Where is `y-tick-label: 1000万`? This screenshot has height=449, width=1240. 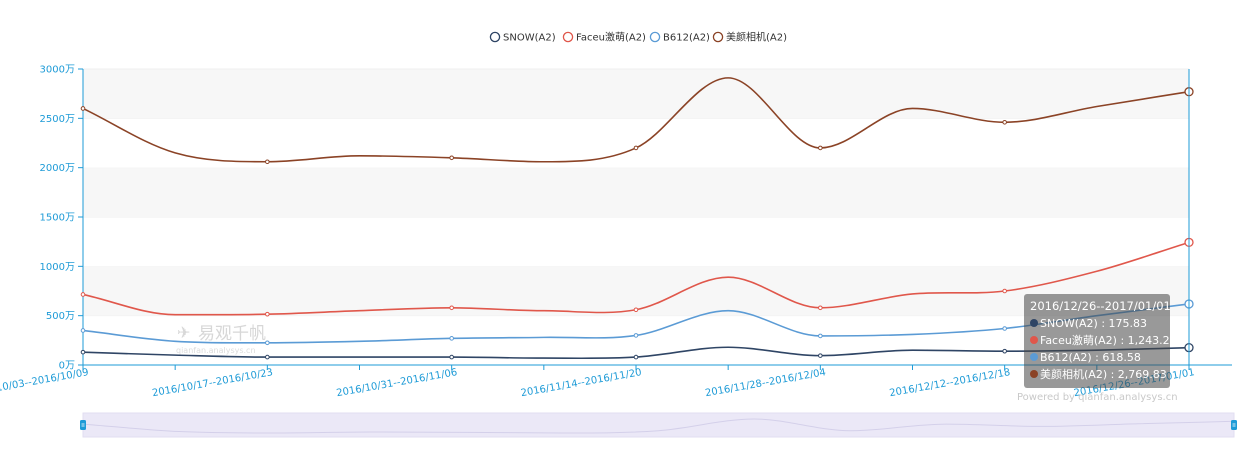
y-tick-label: 1000万 is located at coordinates (57, 267).